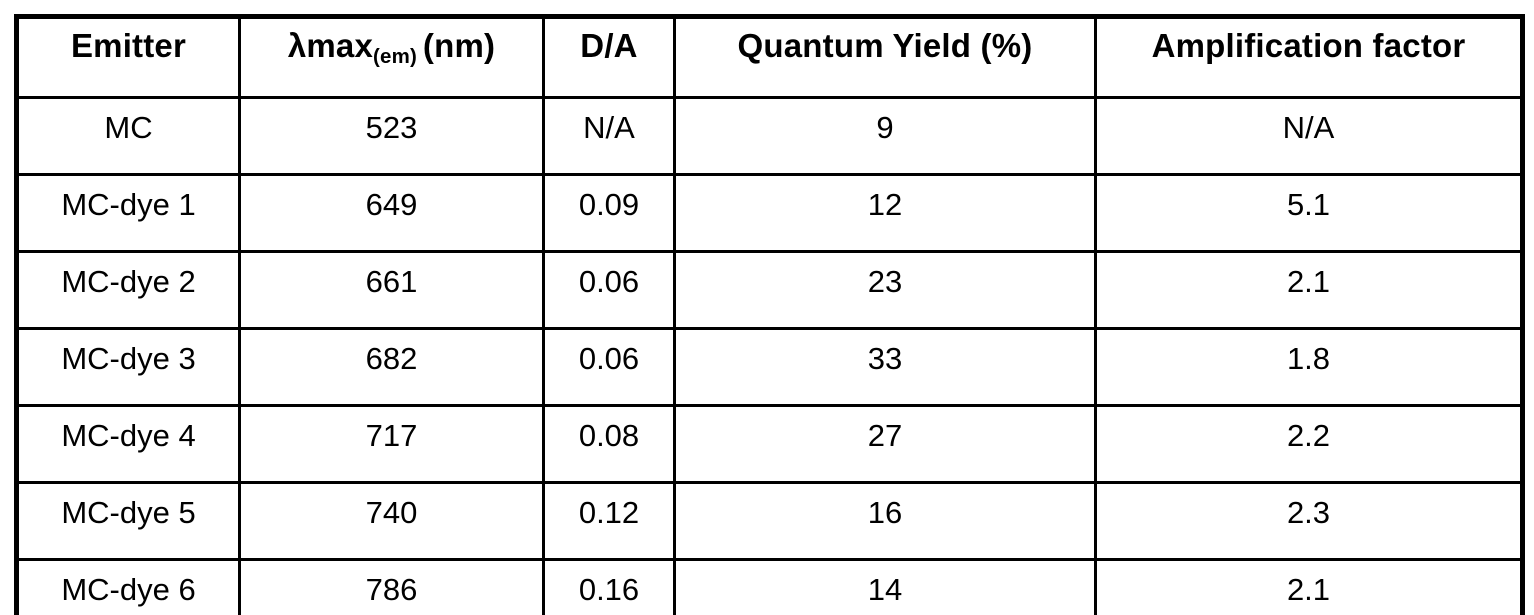  What do you see at coordinates (1309, 521) in the screenshot?
I see `cell-amplification-factor: 2.3` at bounding box center [1309, 521].